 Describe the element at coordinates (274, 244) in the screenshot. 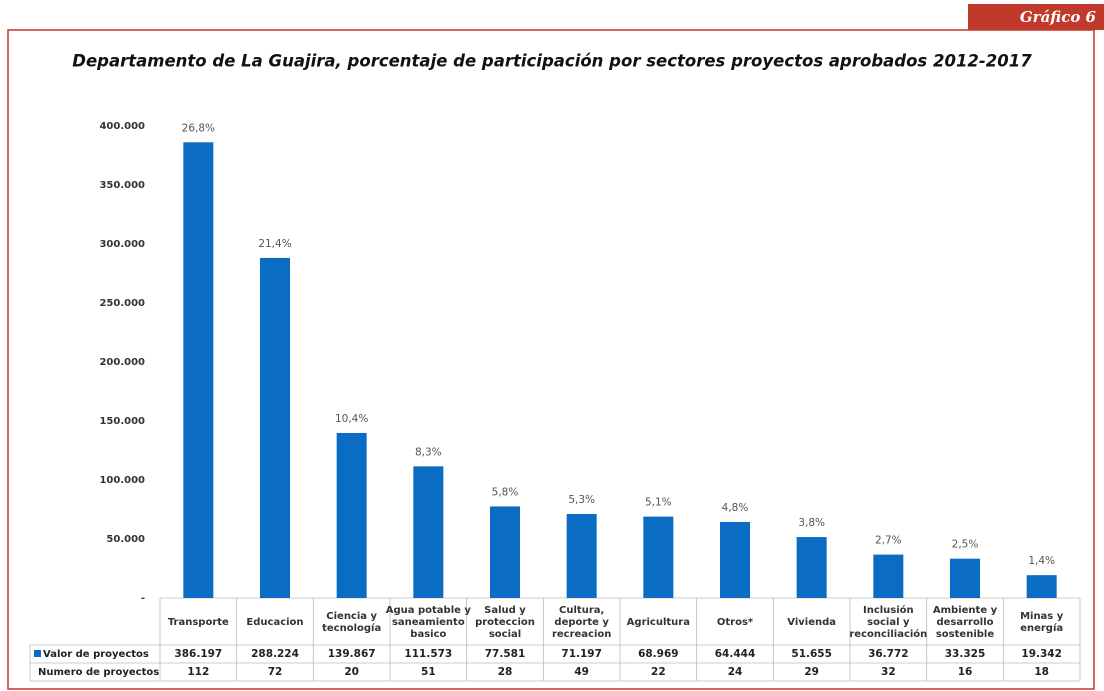

I see `percentage-label: 21,4%` at that location.